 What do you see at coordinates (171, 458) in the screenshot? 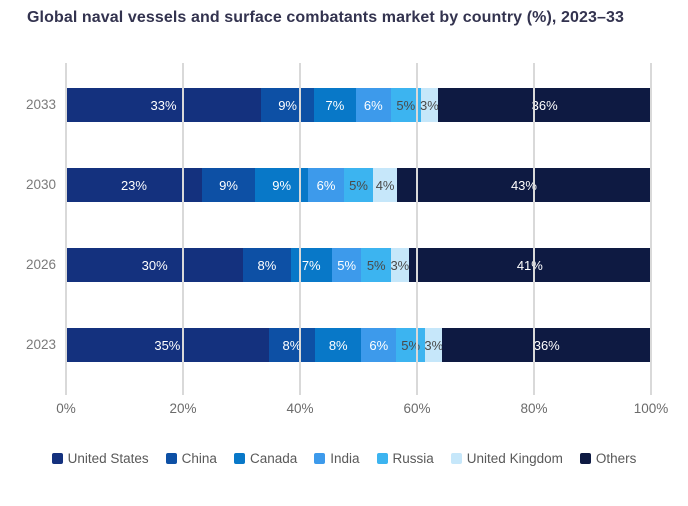
I see `legend-swatch-china` at bounding box center [171, 458].